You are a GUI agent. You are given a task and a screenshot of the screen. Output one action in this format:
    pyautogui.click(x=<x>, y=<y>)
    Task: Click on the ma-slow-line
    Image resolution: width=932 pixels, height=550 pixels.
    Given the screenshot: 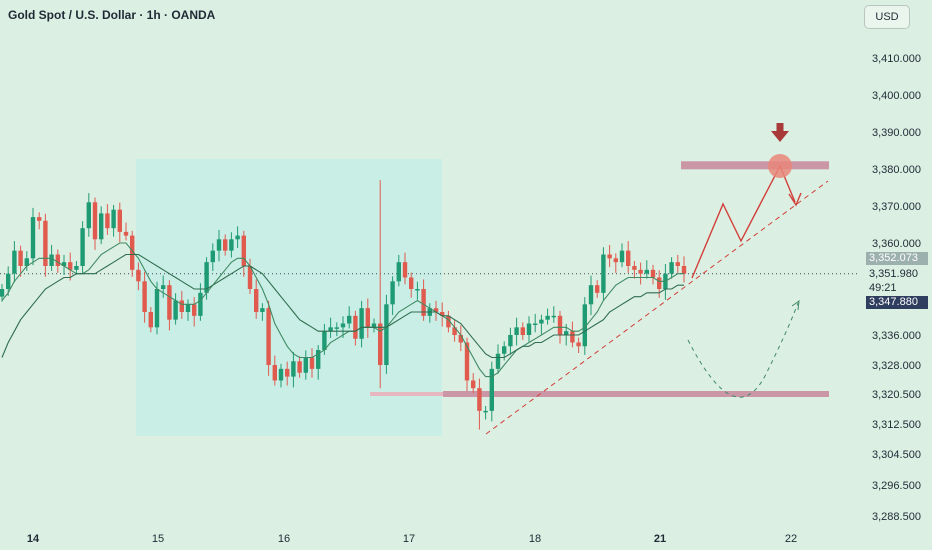 What is the action you would take?
    pyautogui.click(x=342, y=306)
    